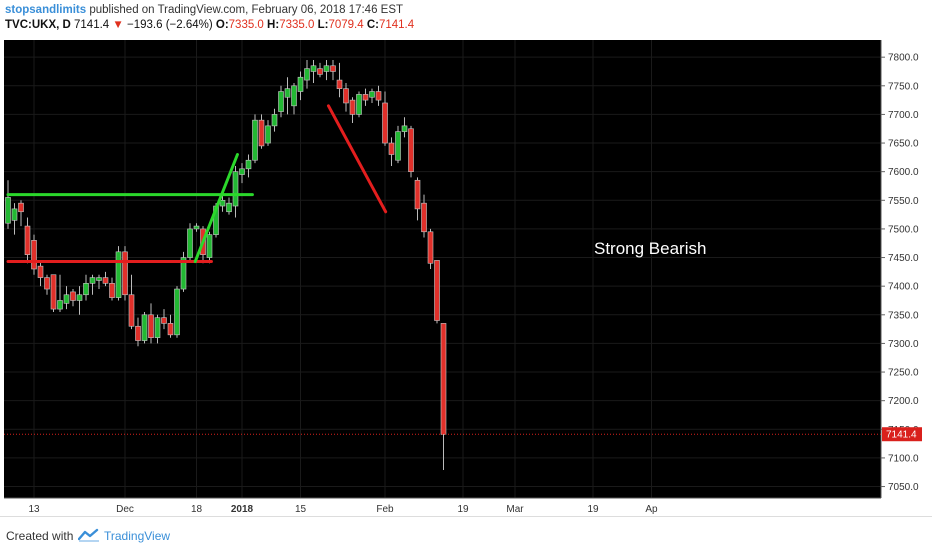  Describe the element at coordinates (903, 201) in the screenshot. I see `y-tick-label: 7550.0` at that location.